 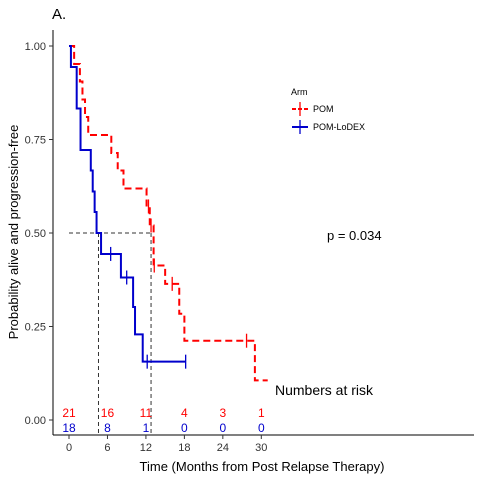 What do you see at coordinates (299, 92) in the screenshot?
I see `legend-title: Arm` at bounding box center [299, 92].